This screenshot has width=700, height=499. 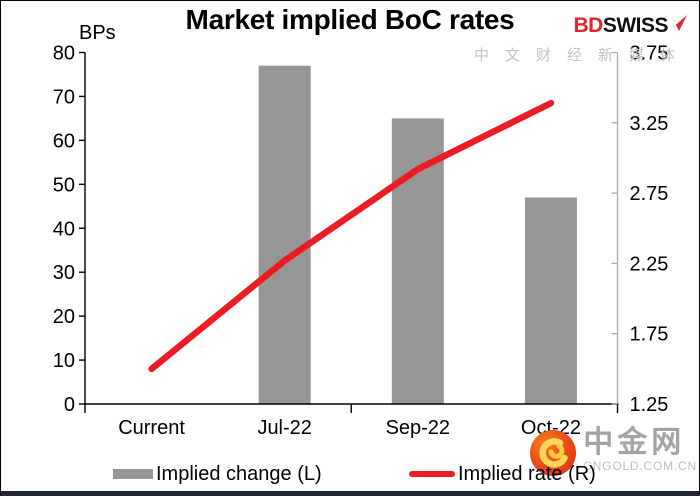 What do you see at coordinates (649, 124) in the screenshot?
I see `right-axis-tick-label: 3.25` at bounding box center [649, 124].